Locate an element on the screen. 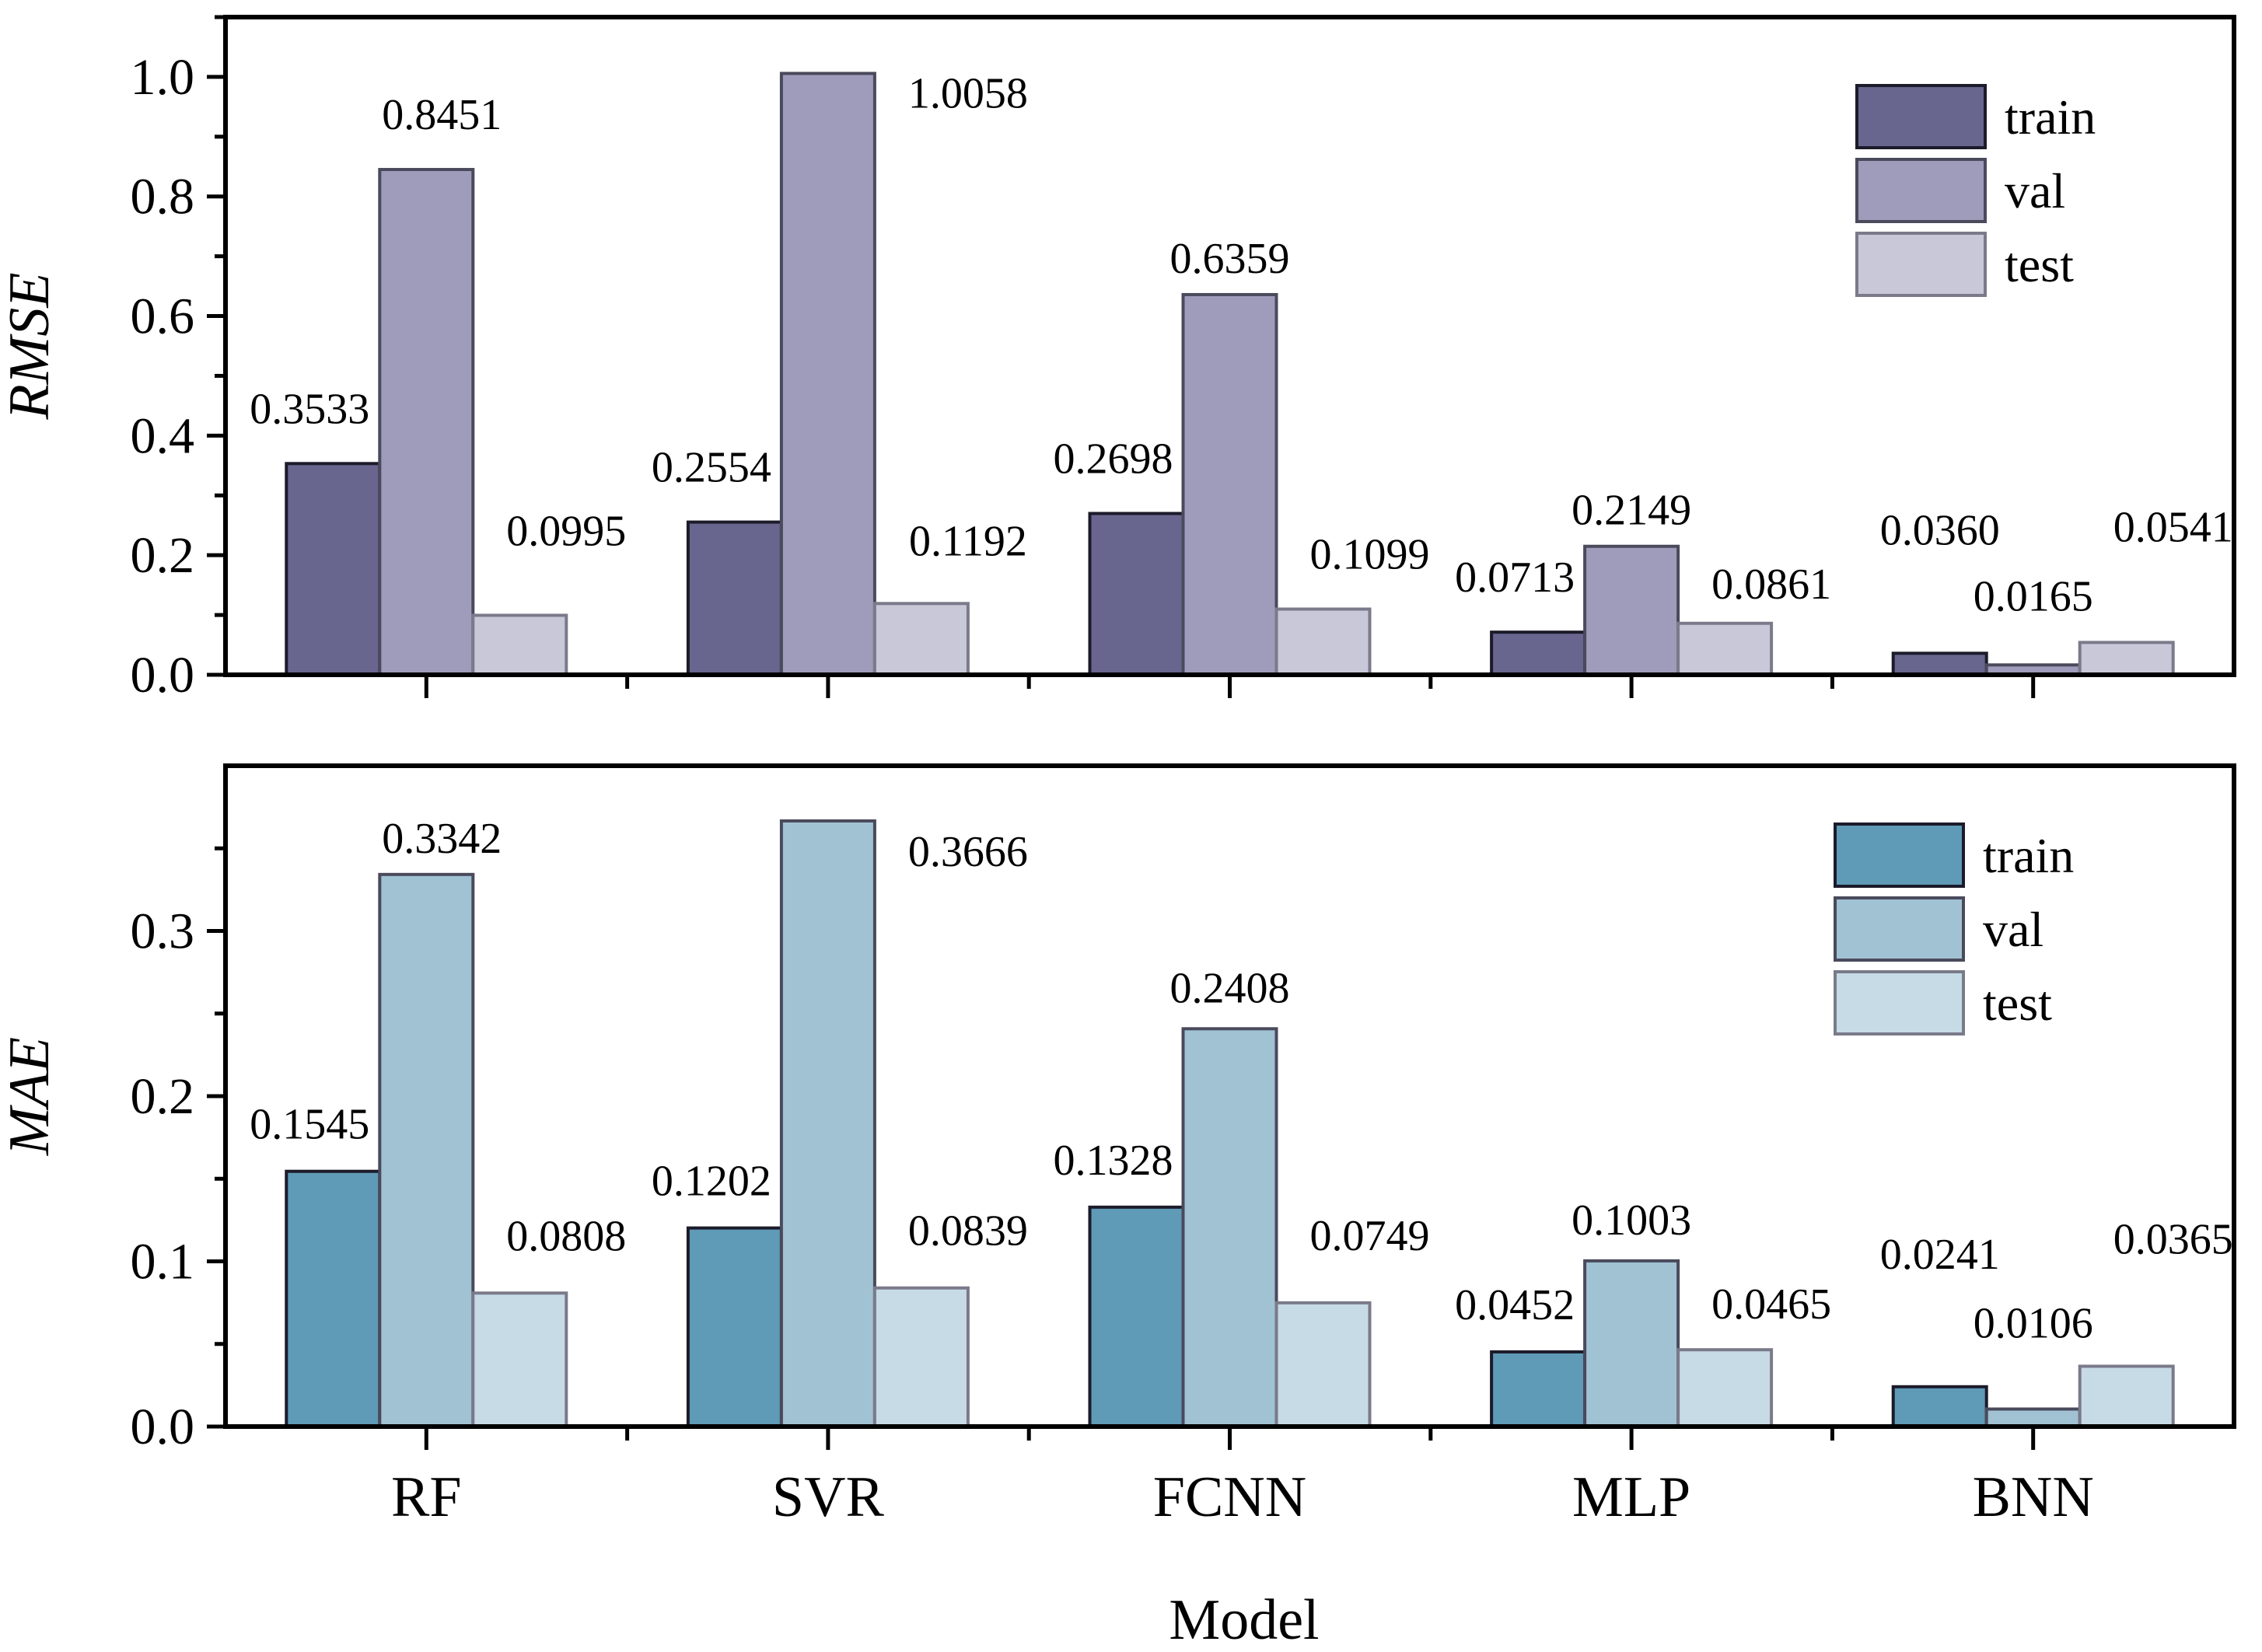 This screenshot has height=1652, width=2262. x-tick-label-mlp: MLP is located at coordinates (1631, 1497).